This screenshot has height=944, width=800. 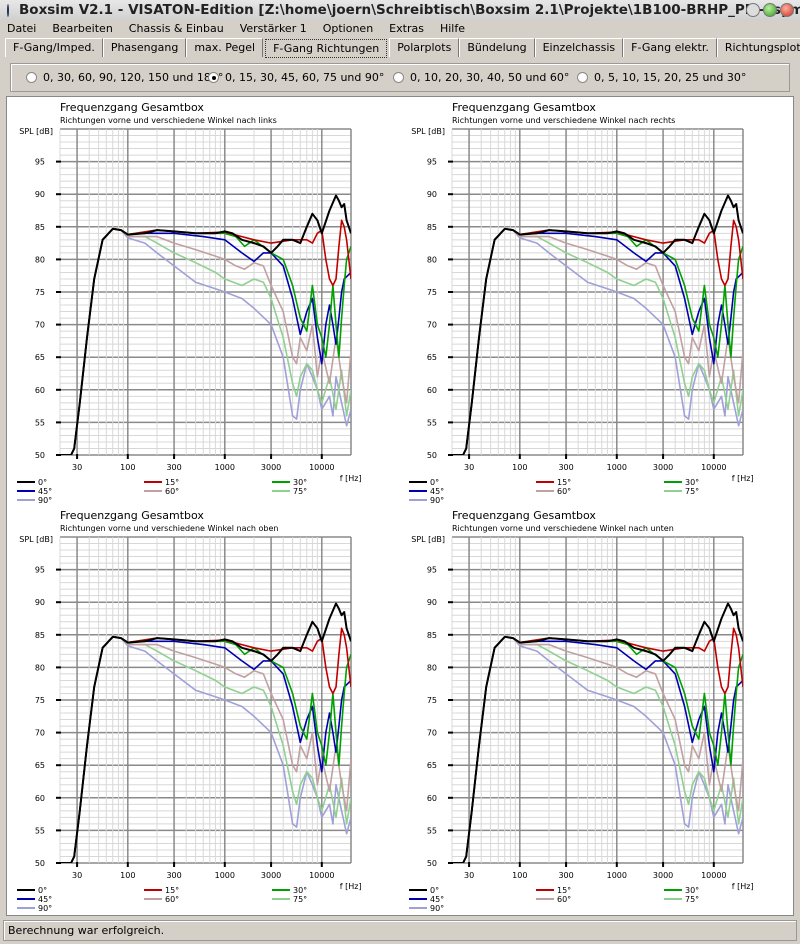 What do you see at coordinates (428, 131) in the screenshot?
I see `y-axis-label: SPL [dB]` at bounding box center [428, 131].